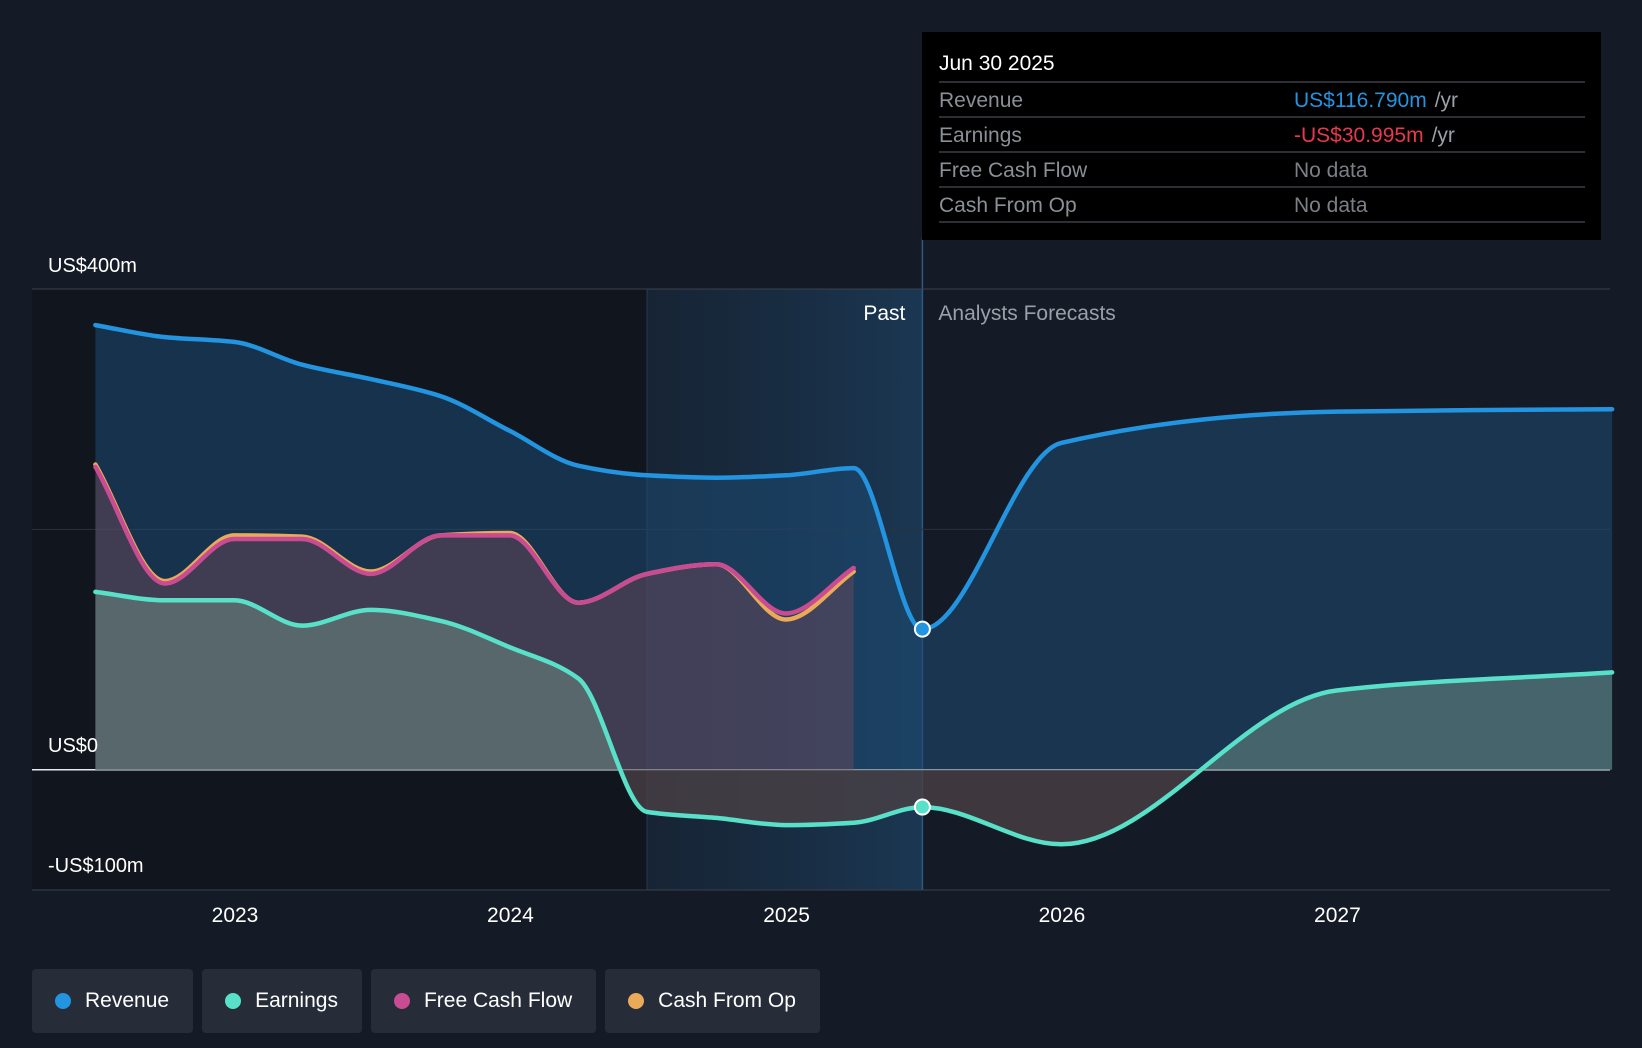  What do you see at coordinates (636, 1001) in the screenshot?
I see `cash-from-op-dot-icon` at bounding box center [636, 1001].